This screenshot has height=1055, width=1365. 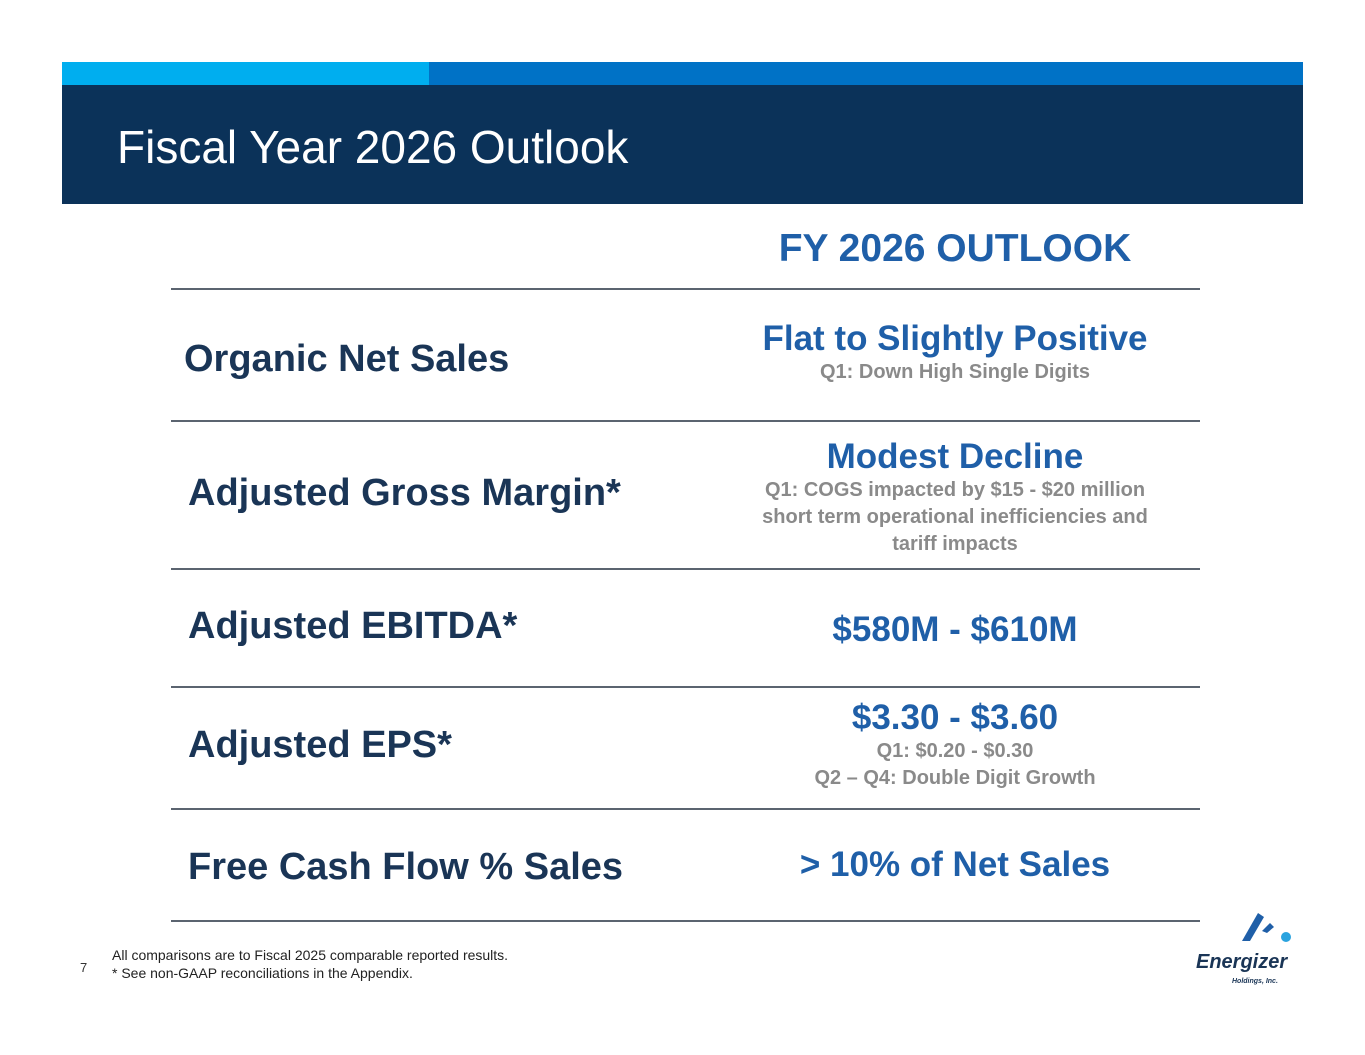 I want to click on energizer-logo: Energizer Holdings, Inc., so click(x=1245, y=947).